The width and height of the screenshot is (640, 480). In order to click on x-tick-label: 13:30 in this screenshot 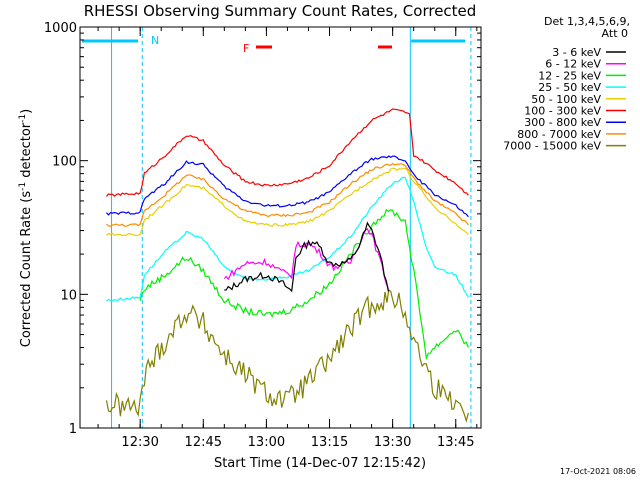, I will do `click(392, 442)`.